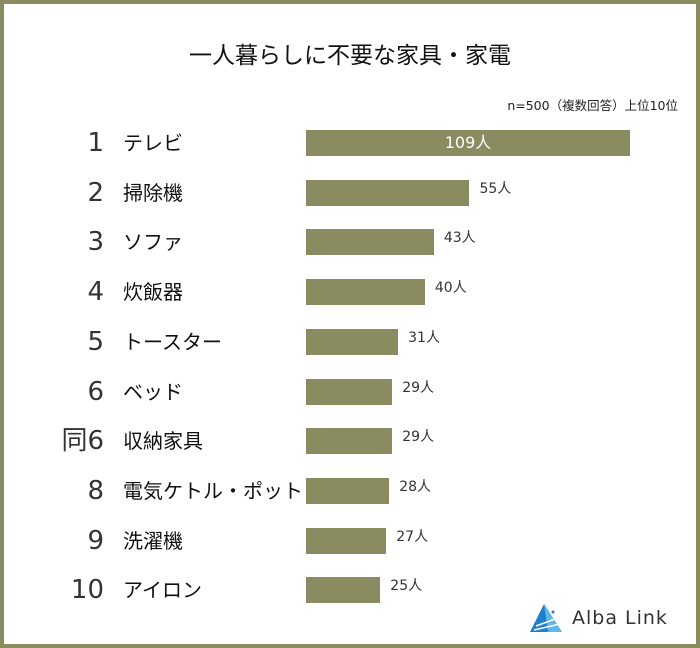 The image size is (700, 648). Describe the element at coordinates (350, 56) in the screenshot. I see `chart-title: 一人暮らしに不要な家具・家電` at that location.